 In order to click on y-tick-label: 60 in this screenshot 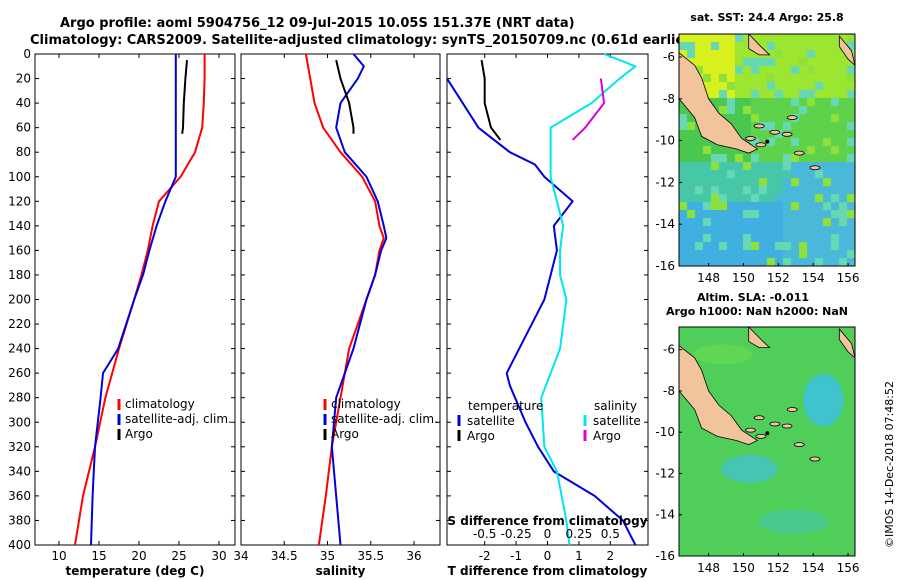, I will do `click(23, 128)`.